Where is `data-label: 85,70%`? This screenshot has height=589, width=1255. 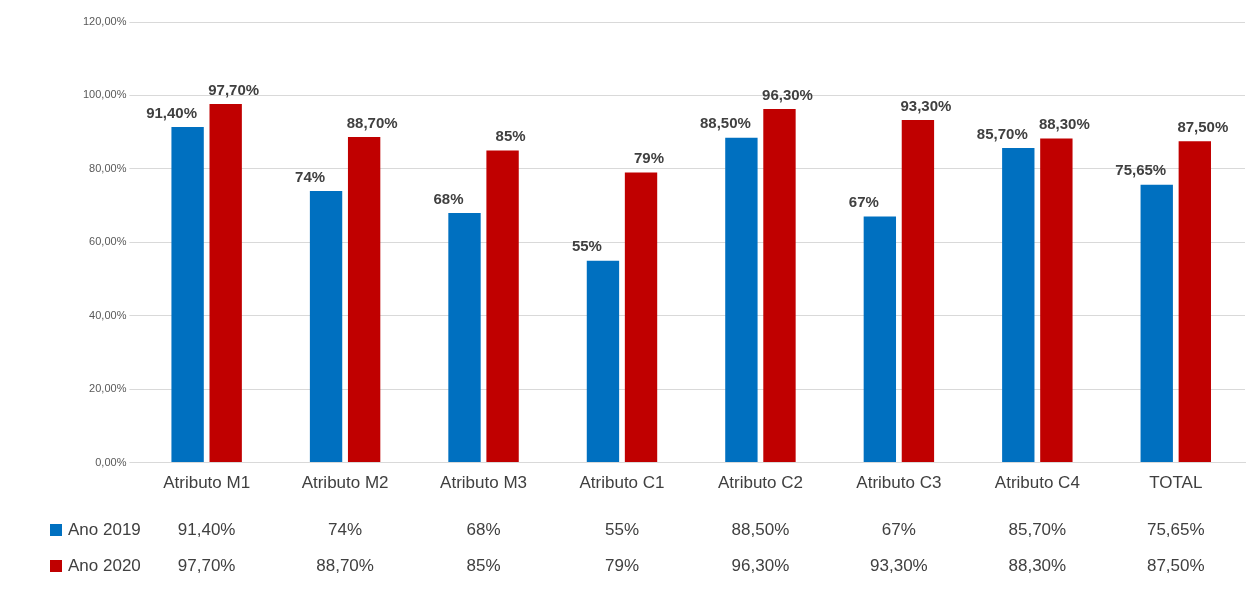 data-label: 85,70% is located at coordinates (1037, 529).